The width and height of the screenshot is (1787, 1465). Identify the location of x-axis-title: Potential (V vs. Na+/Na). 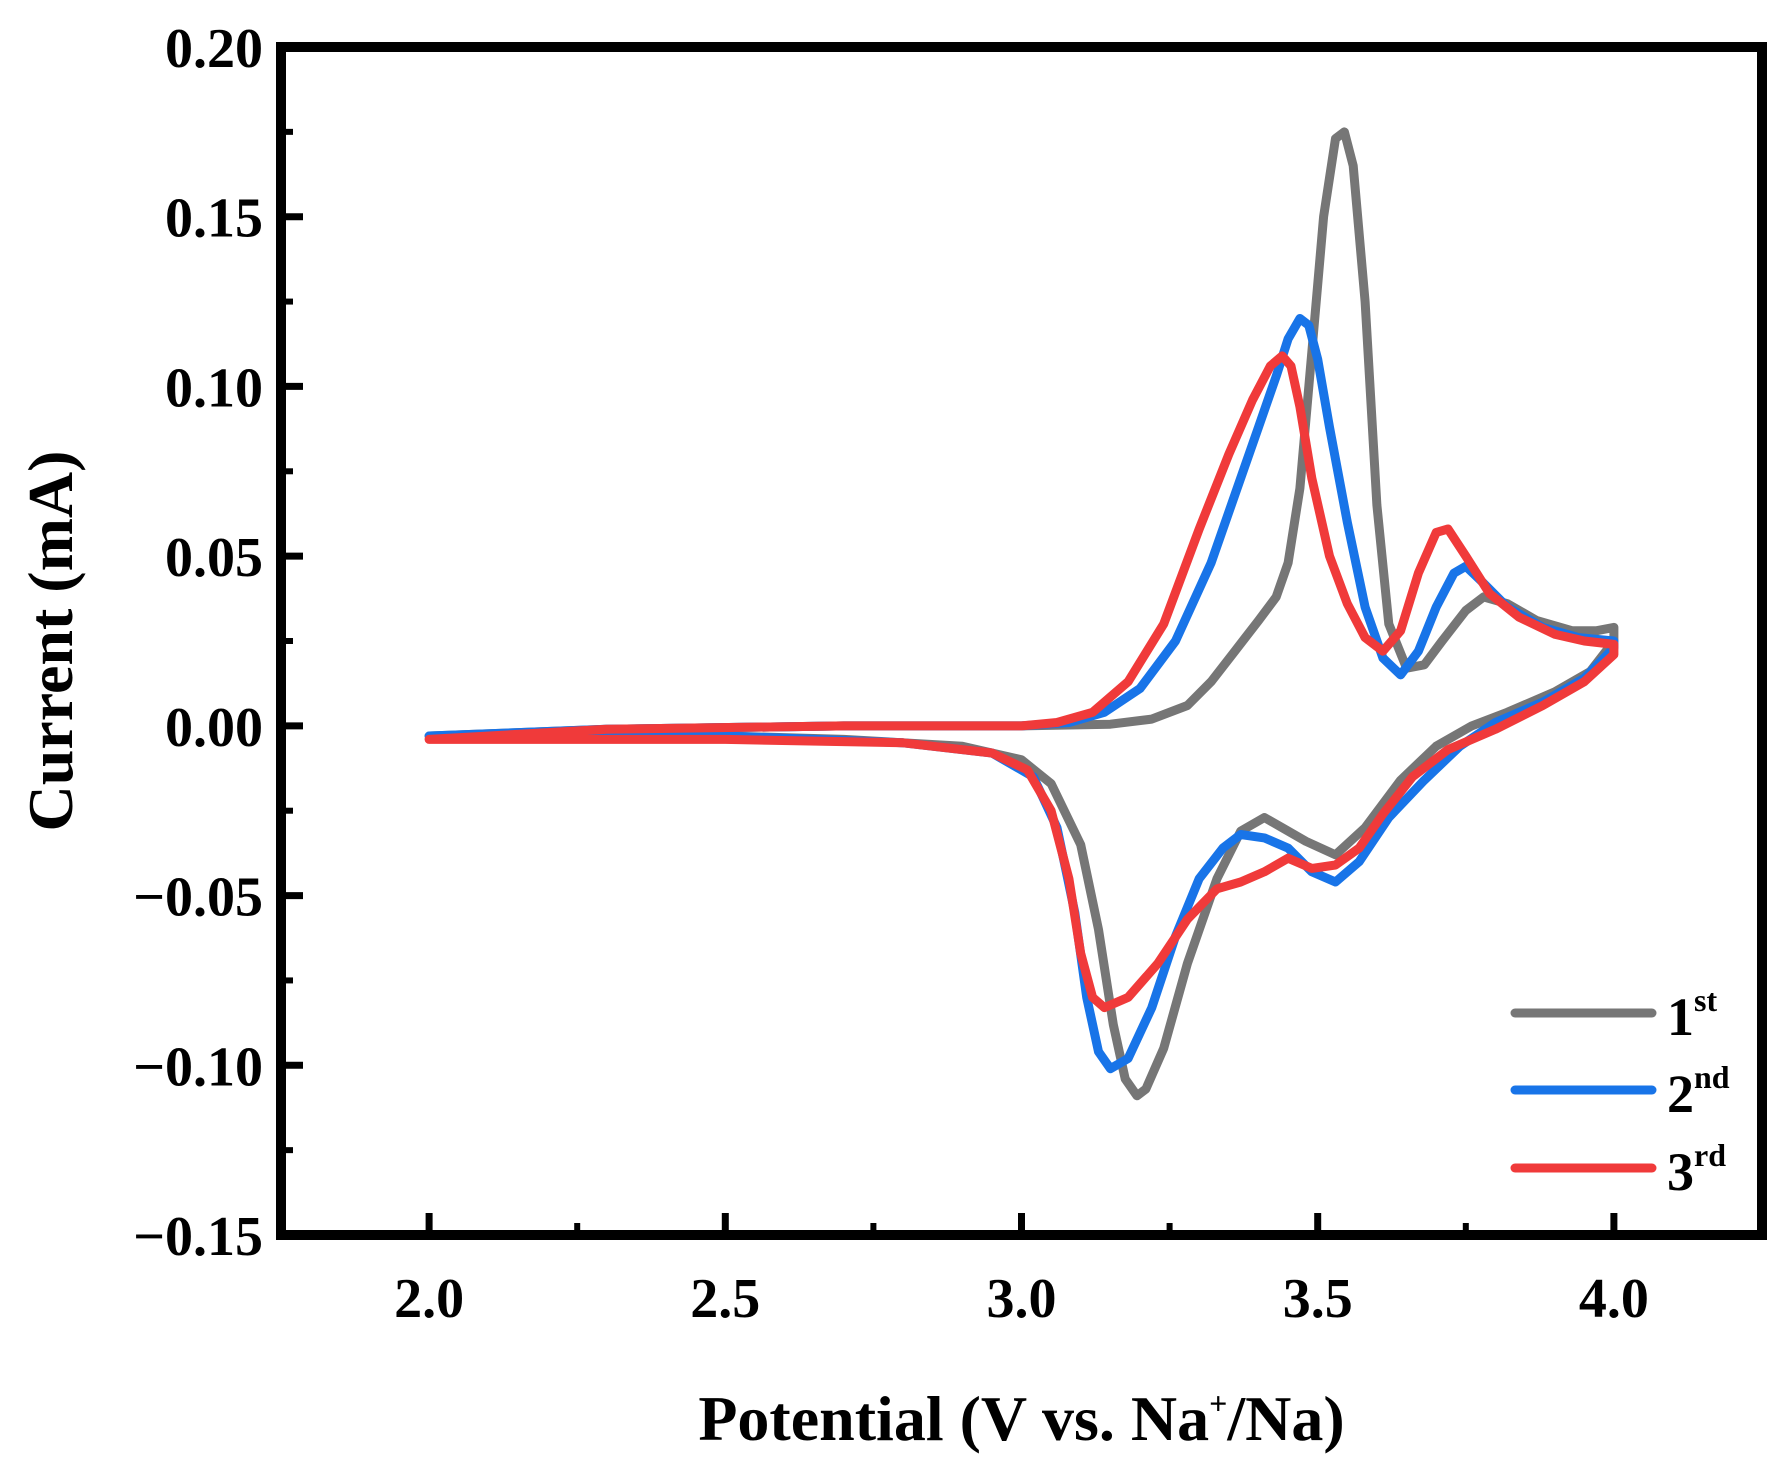
(1021, 1418).